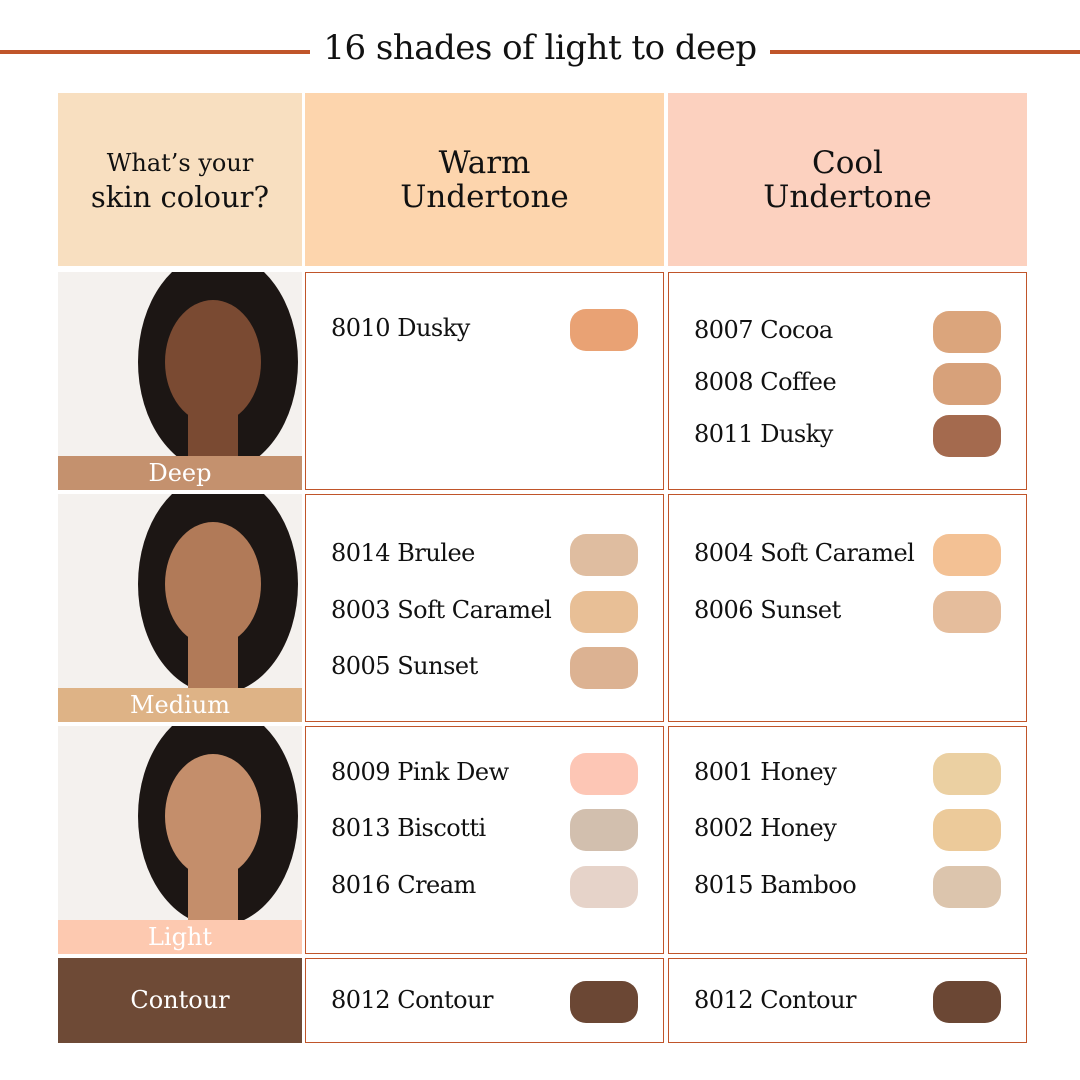  Describe the element at coordinates (484, 196) in the screenshot. I see `header-warm-line2: Undertone` at that location.